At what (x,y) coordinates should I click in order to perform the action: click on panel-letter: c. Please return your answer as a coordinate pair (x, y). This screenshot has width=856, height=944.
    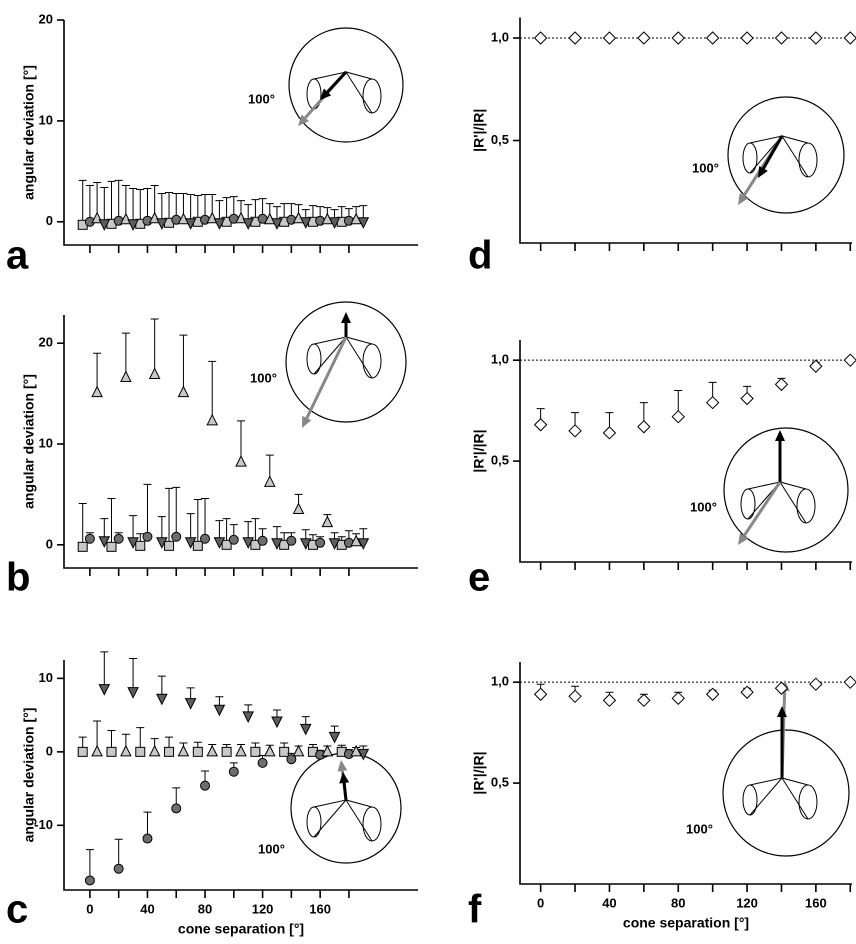
    Looking at the image, I should click on (17, 910).